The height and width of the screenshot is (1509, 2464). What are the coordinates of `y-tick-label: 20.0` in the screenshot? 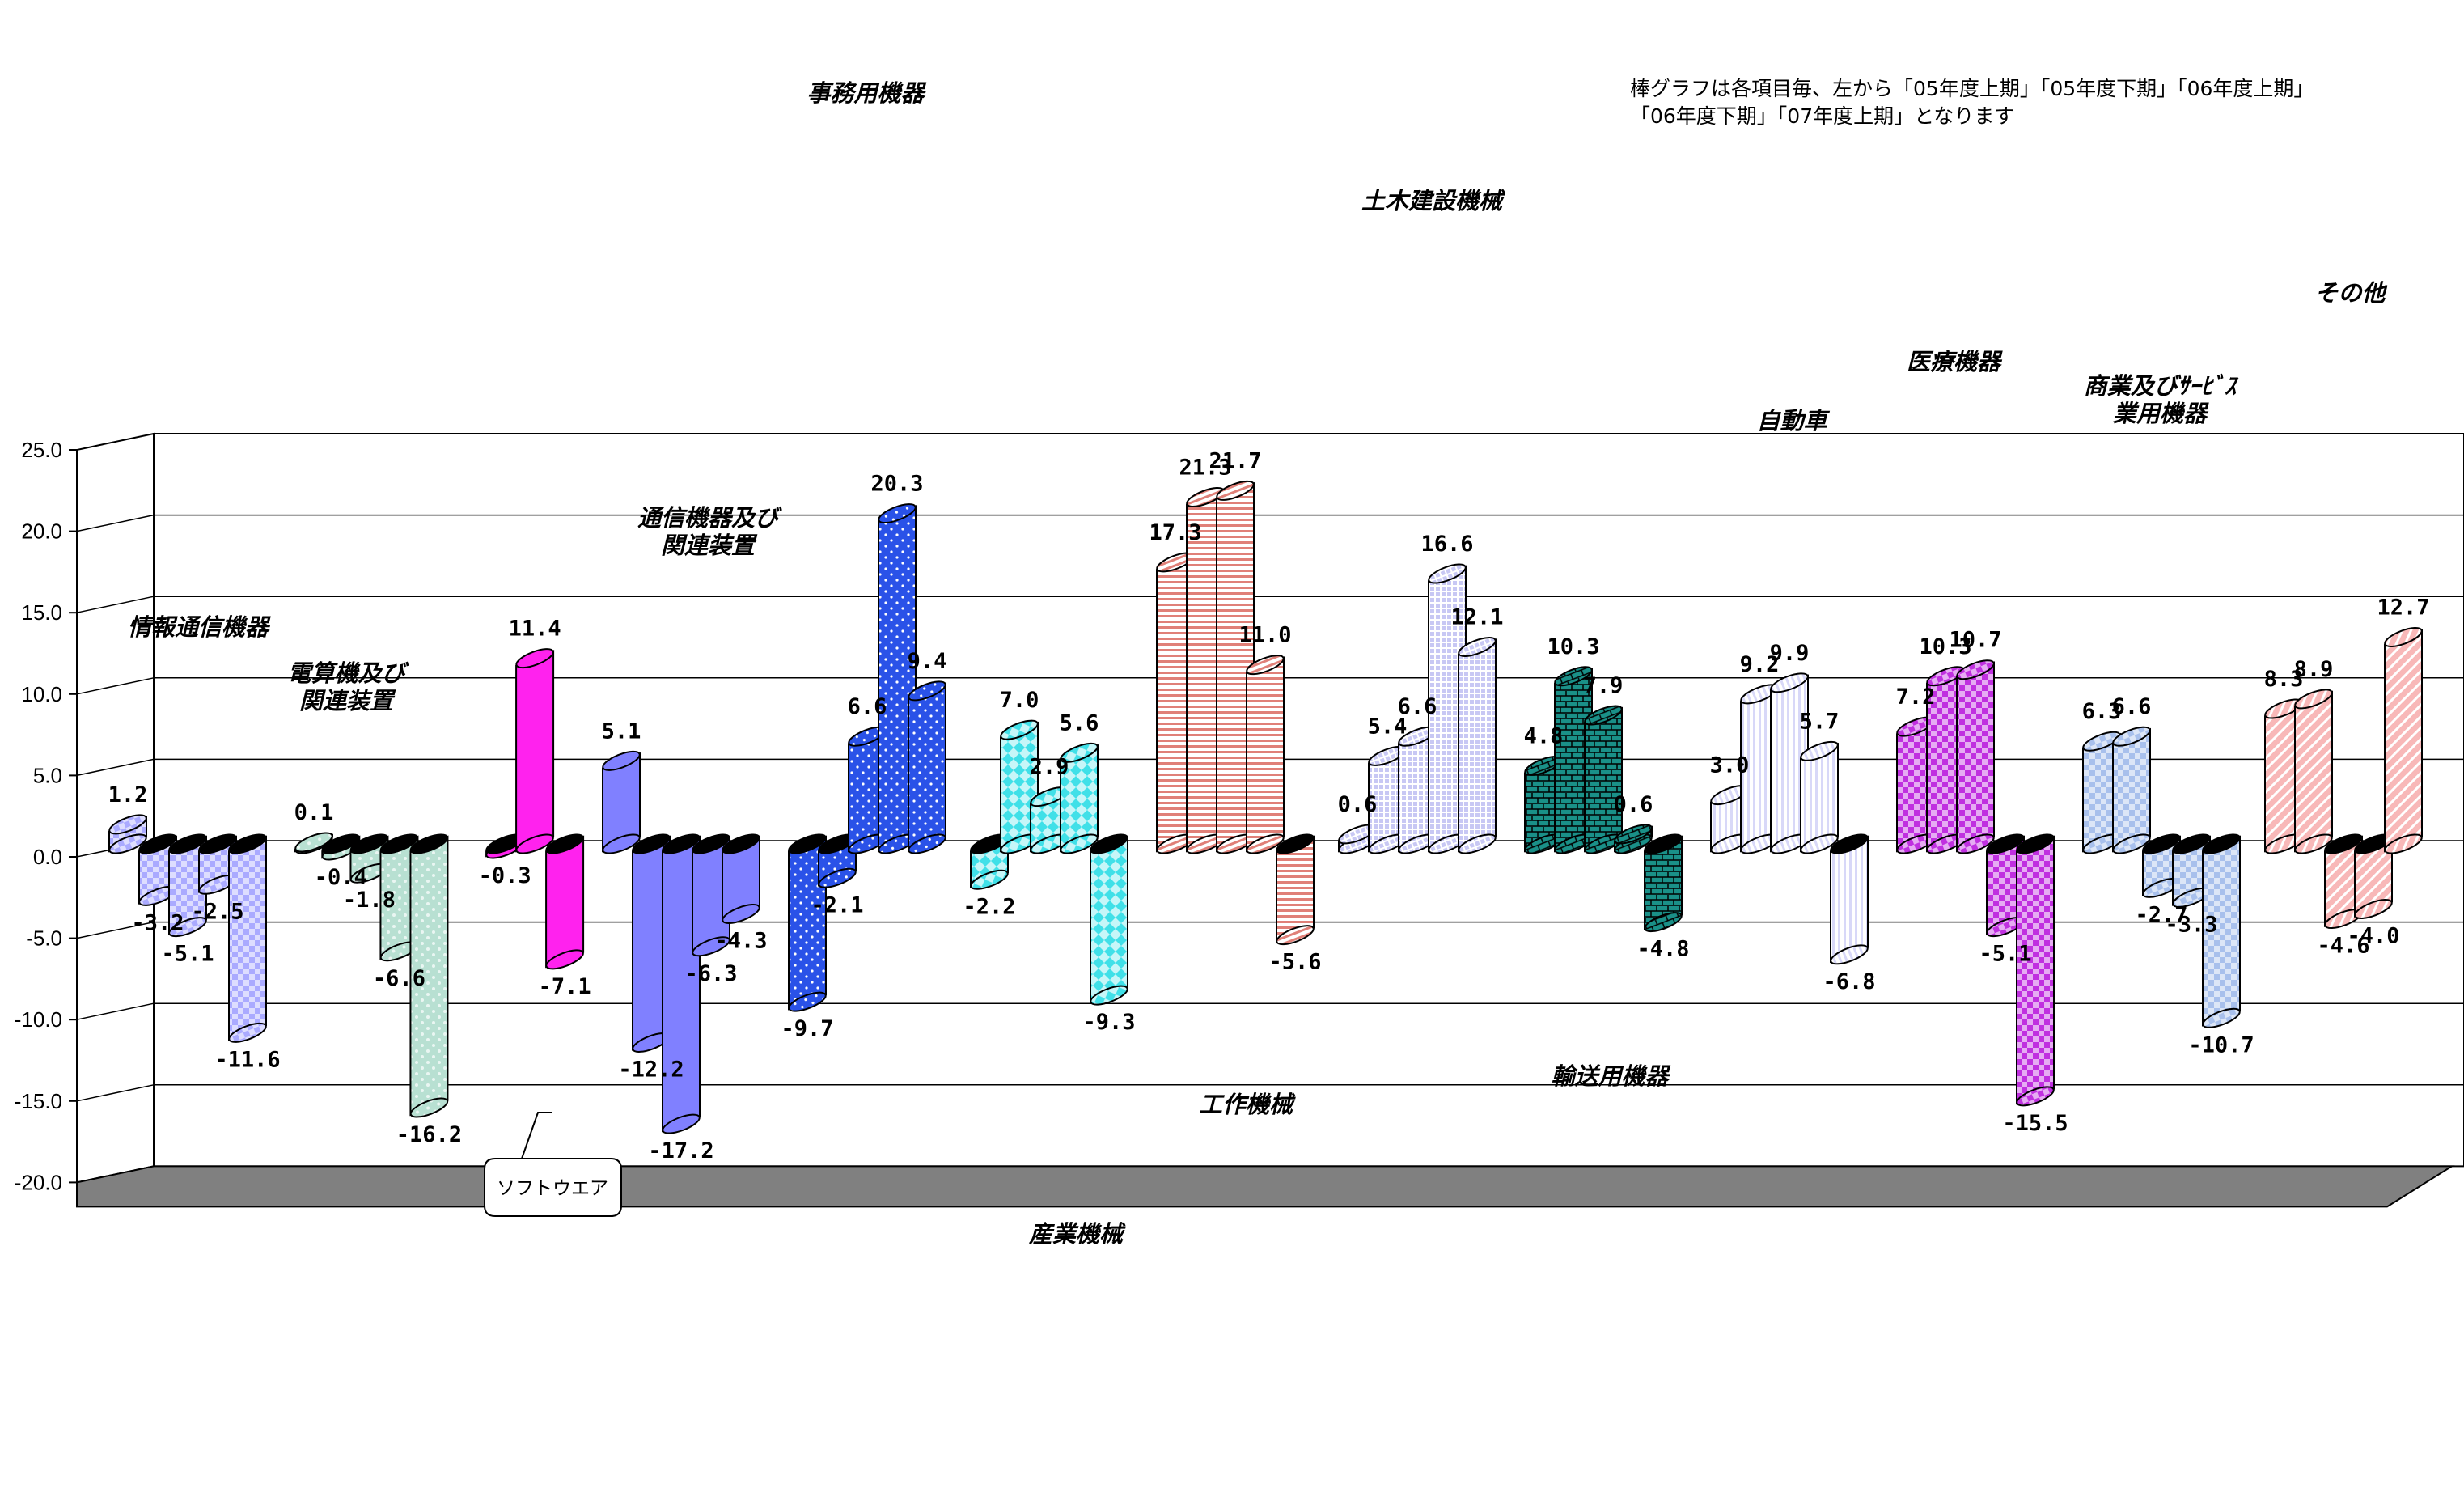 It's located at (41, 531).